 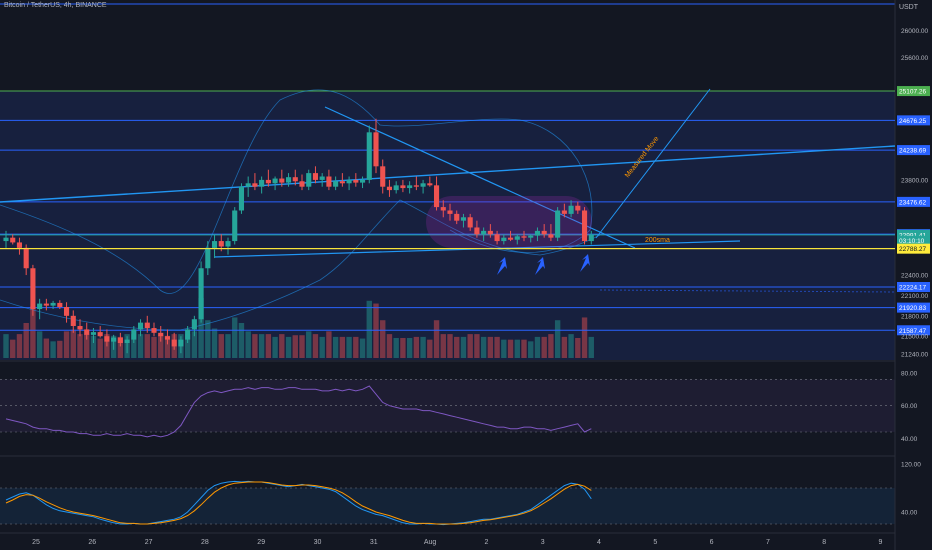 I want to click on price-axis-tick: 26000.00, so click(x=914, y=31).